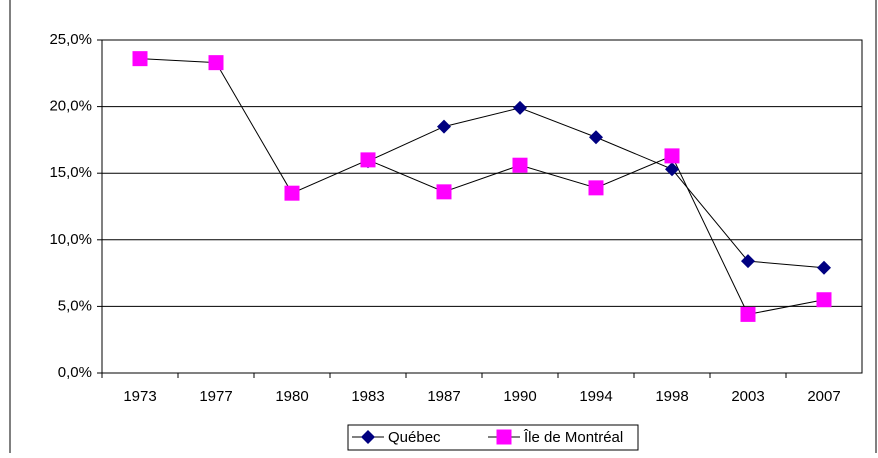 Image resolution: width=878 pixels, height=458 pixels. Describe the element at coordinates (70, 239) in the screenshot. I see `y-tick-label: 10,0%` at that location.